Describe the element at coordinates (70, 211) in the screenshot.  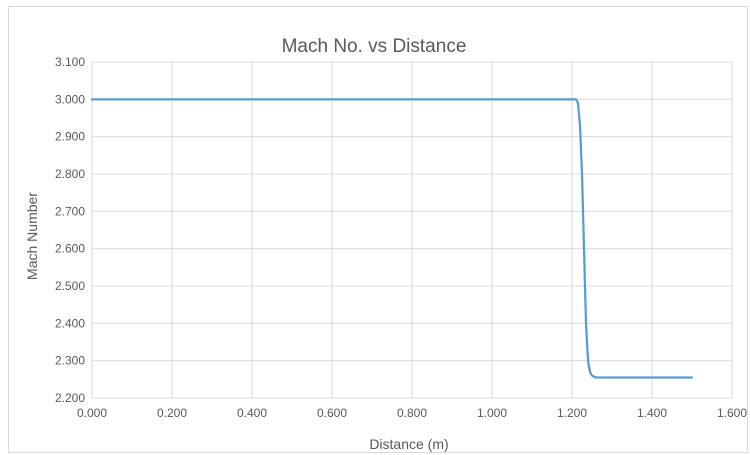
I see `y-tick-label: 2.700` at that location.